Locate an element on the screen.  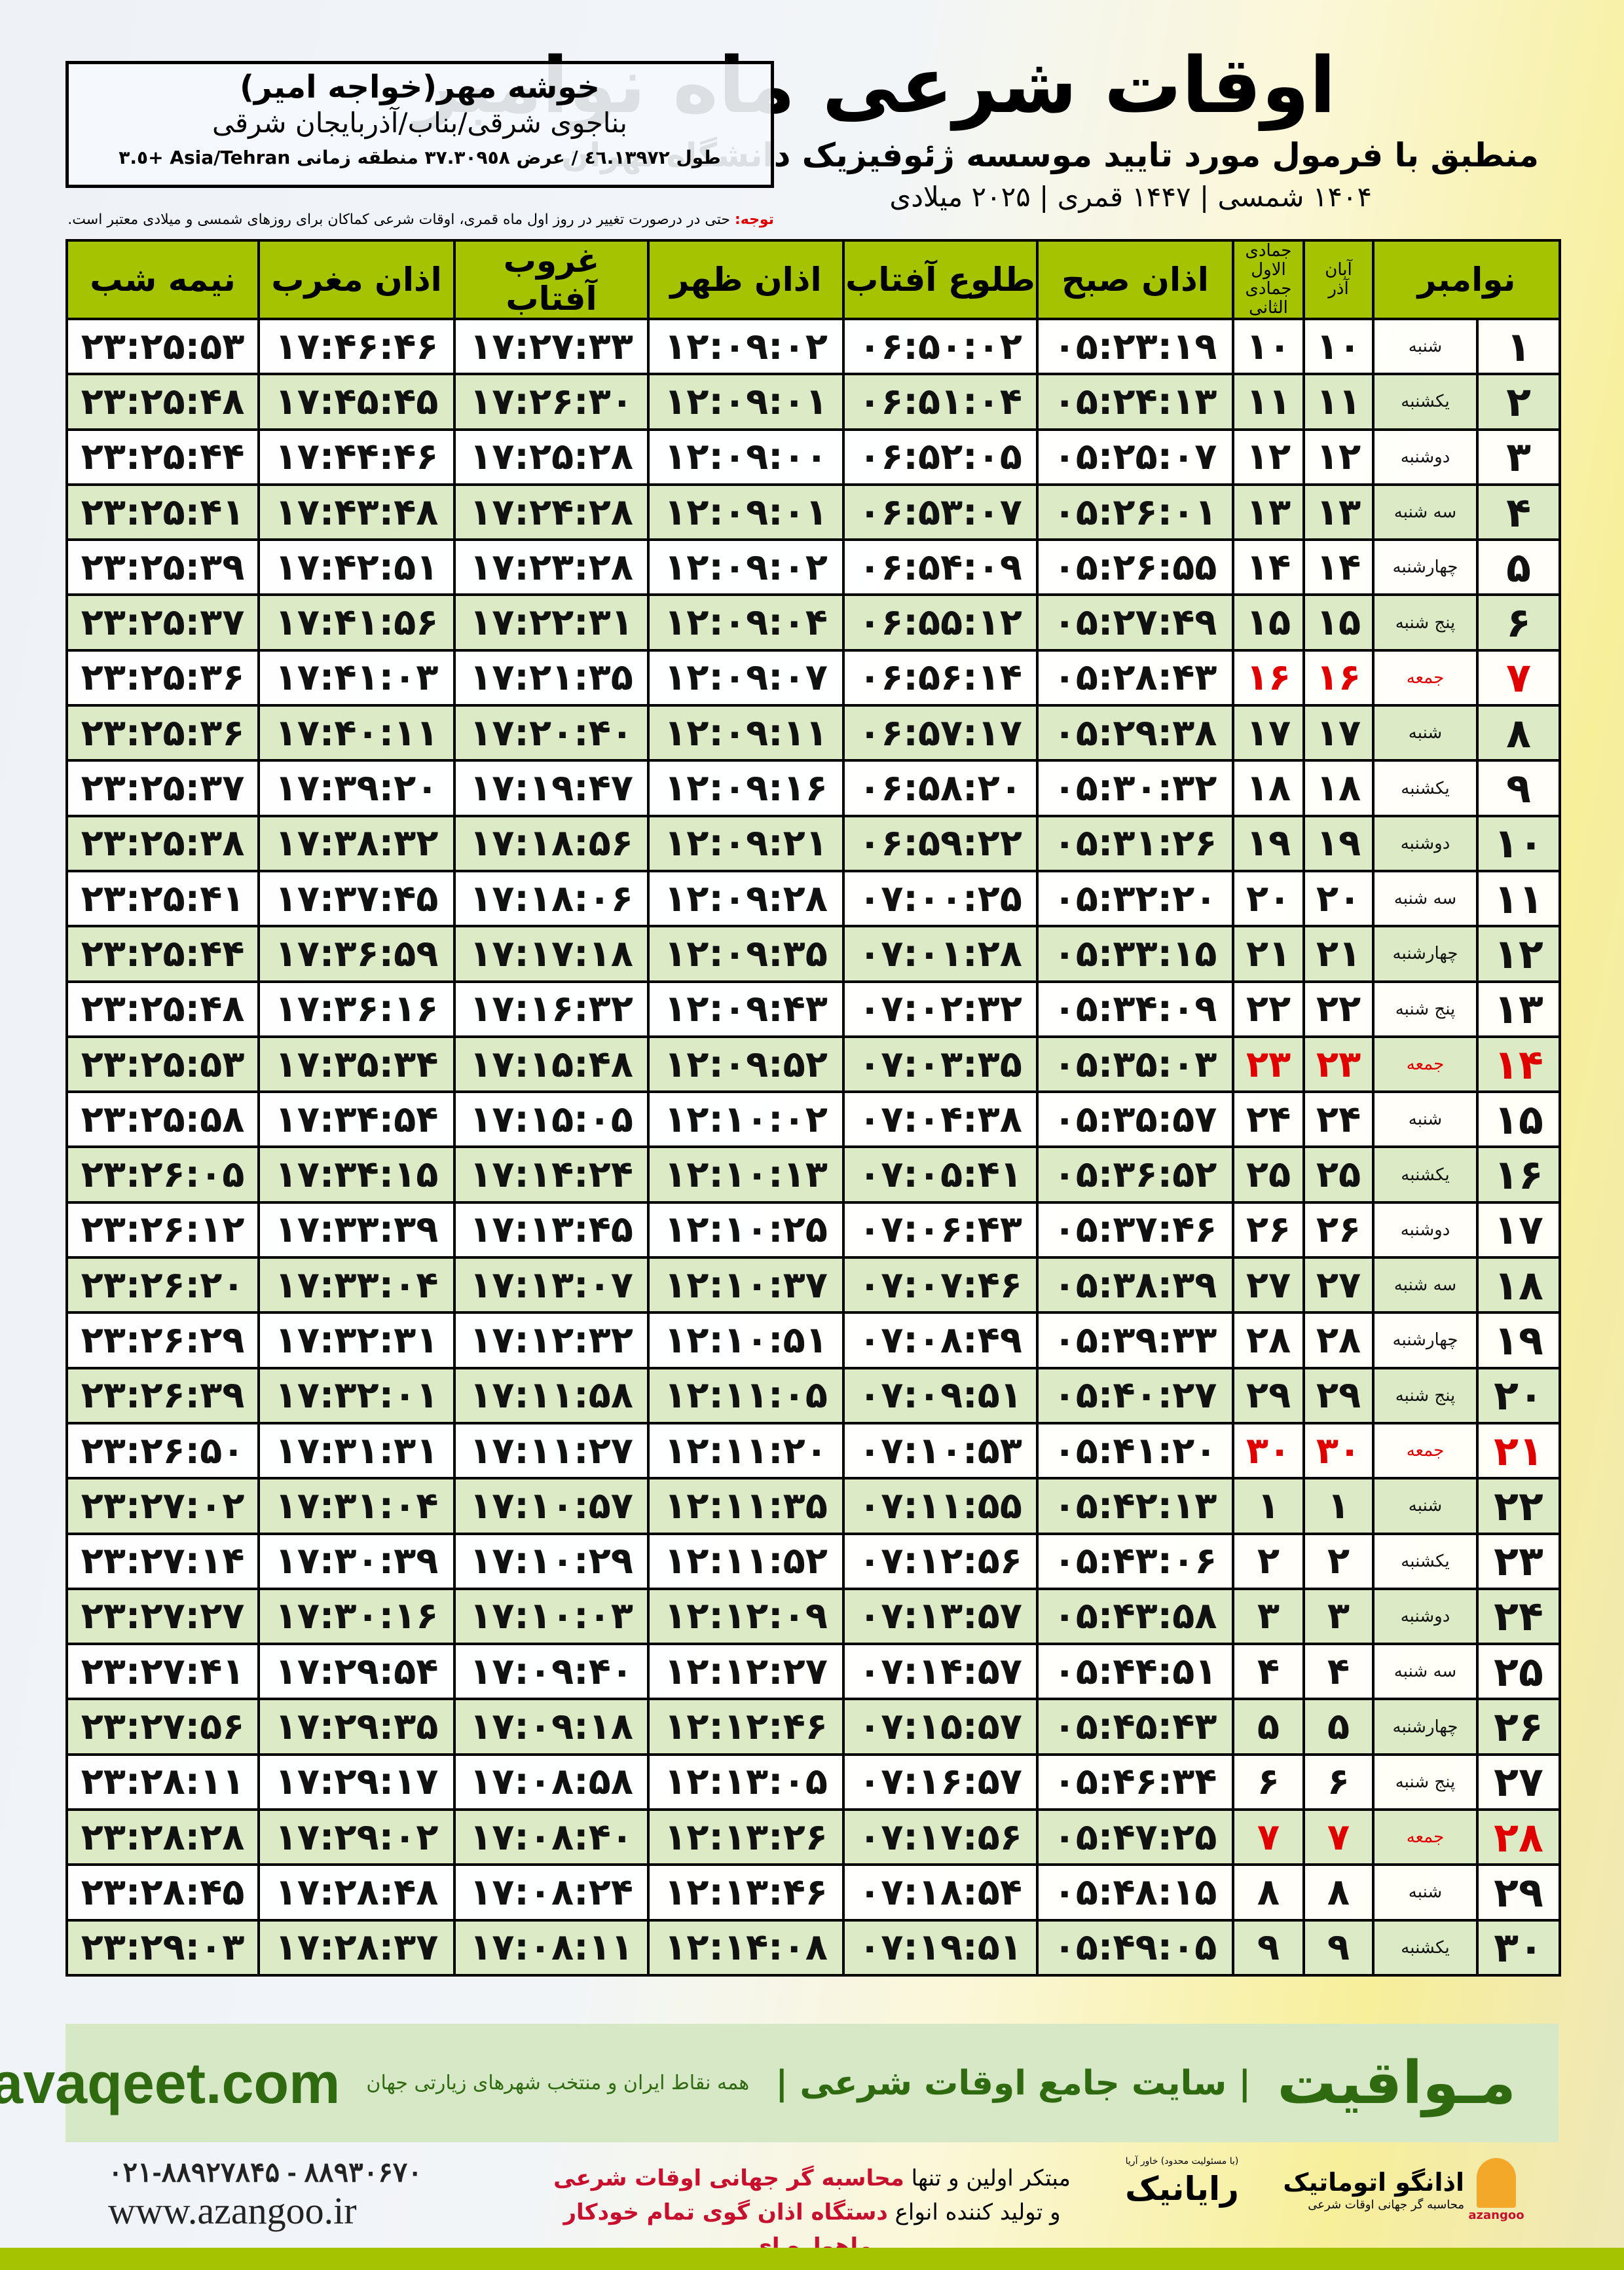
cell-dhuhr: ۱۲:۰۹:۴۳ is located at coordinates (746, 1009).